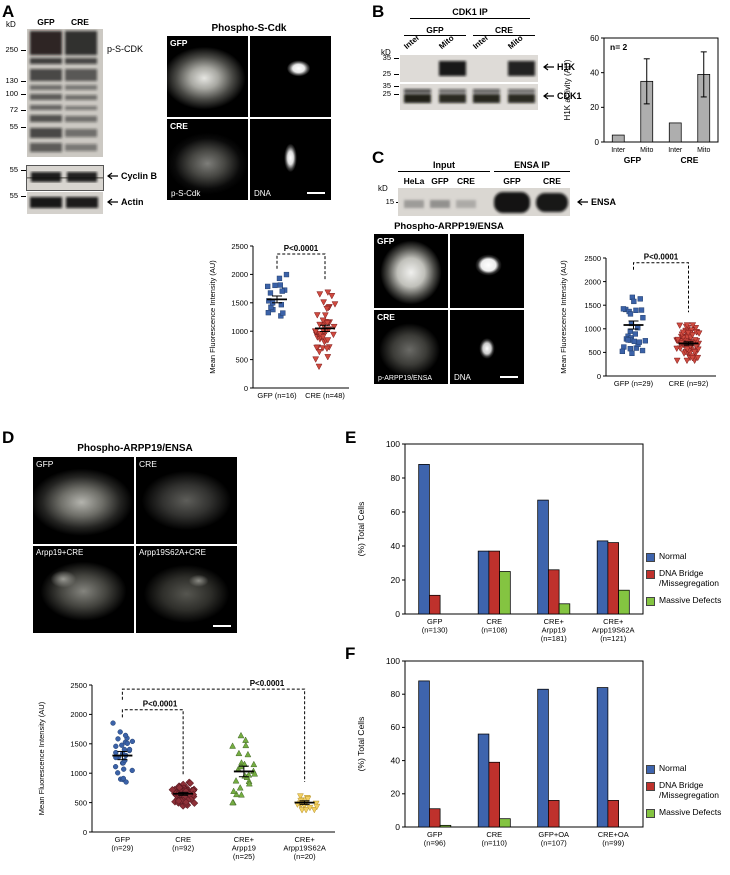 This screenshot has height=875, width=730. Describe the element at coordinates (11, 49) in the screenshot. I see `kda-marker: 250` at that location.